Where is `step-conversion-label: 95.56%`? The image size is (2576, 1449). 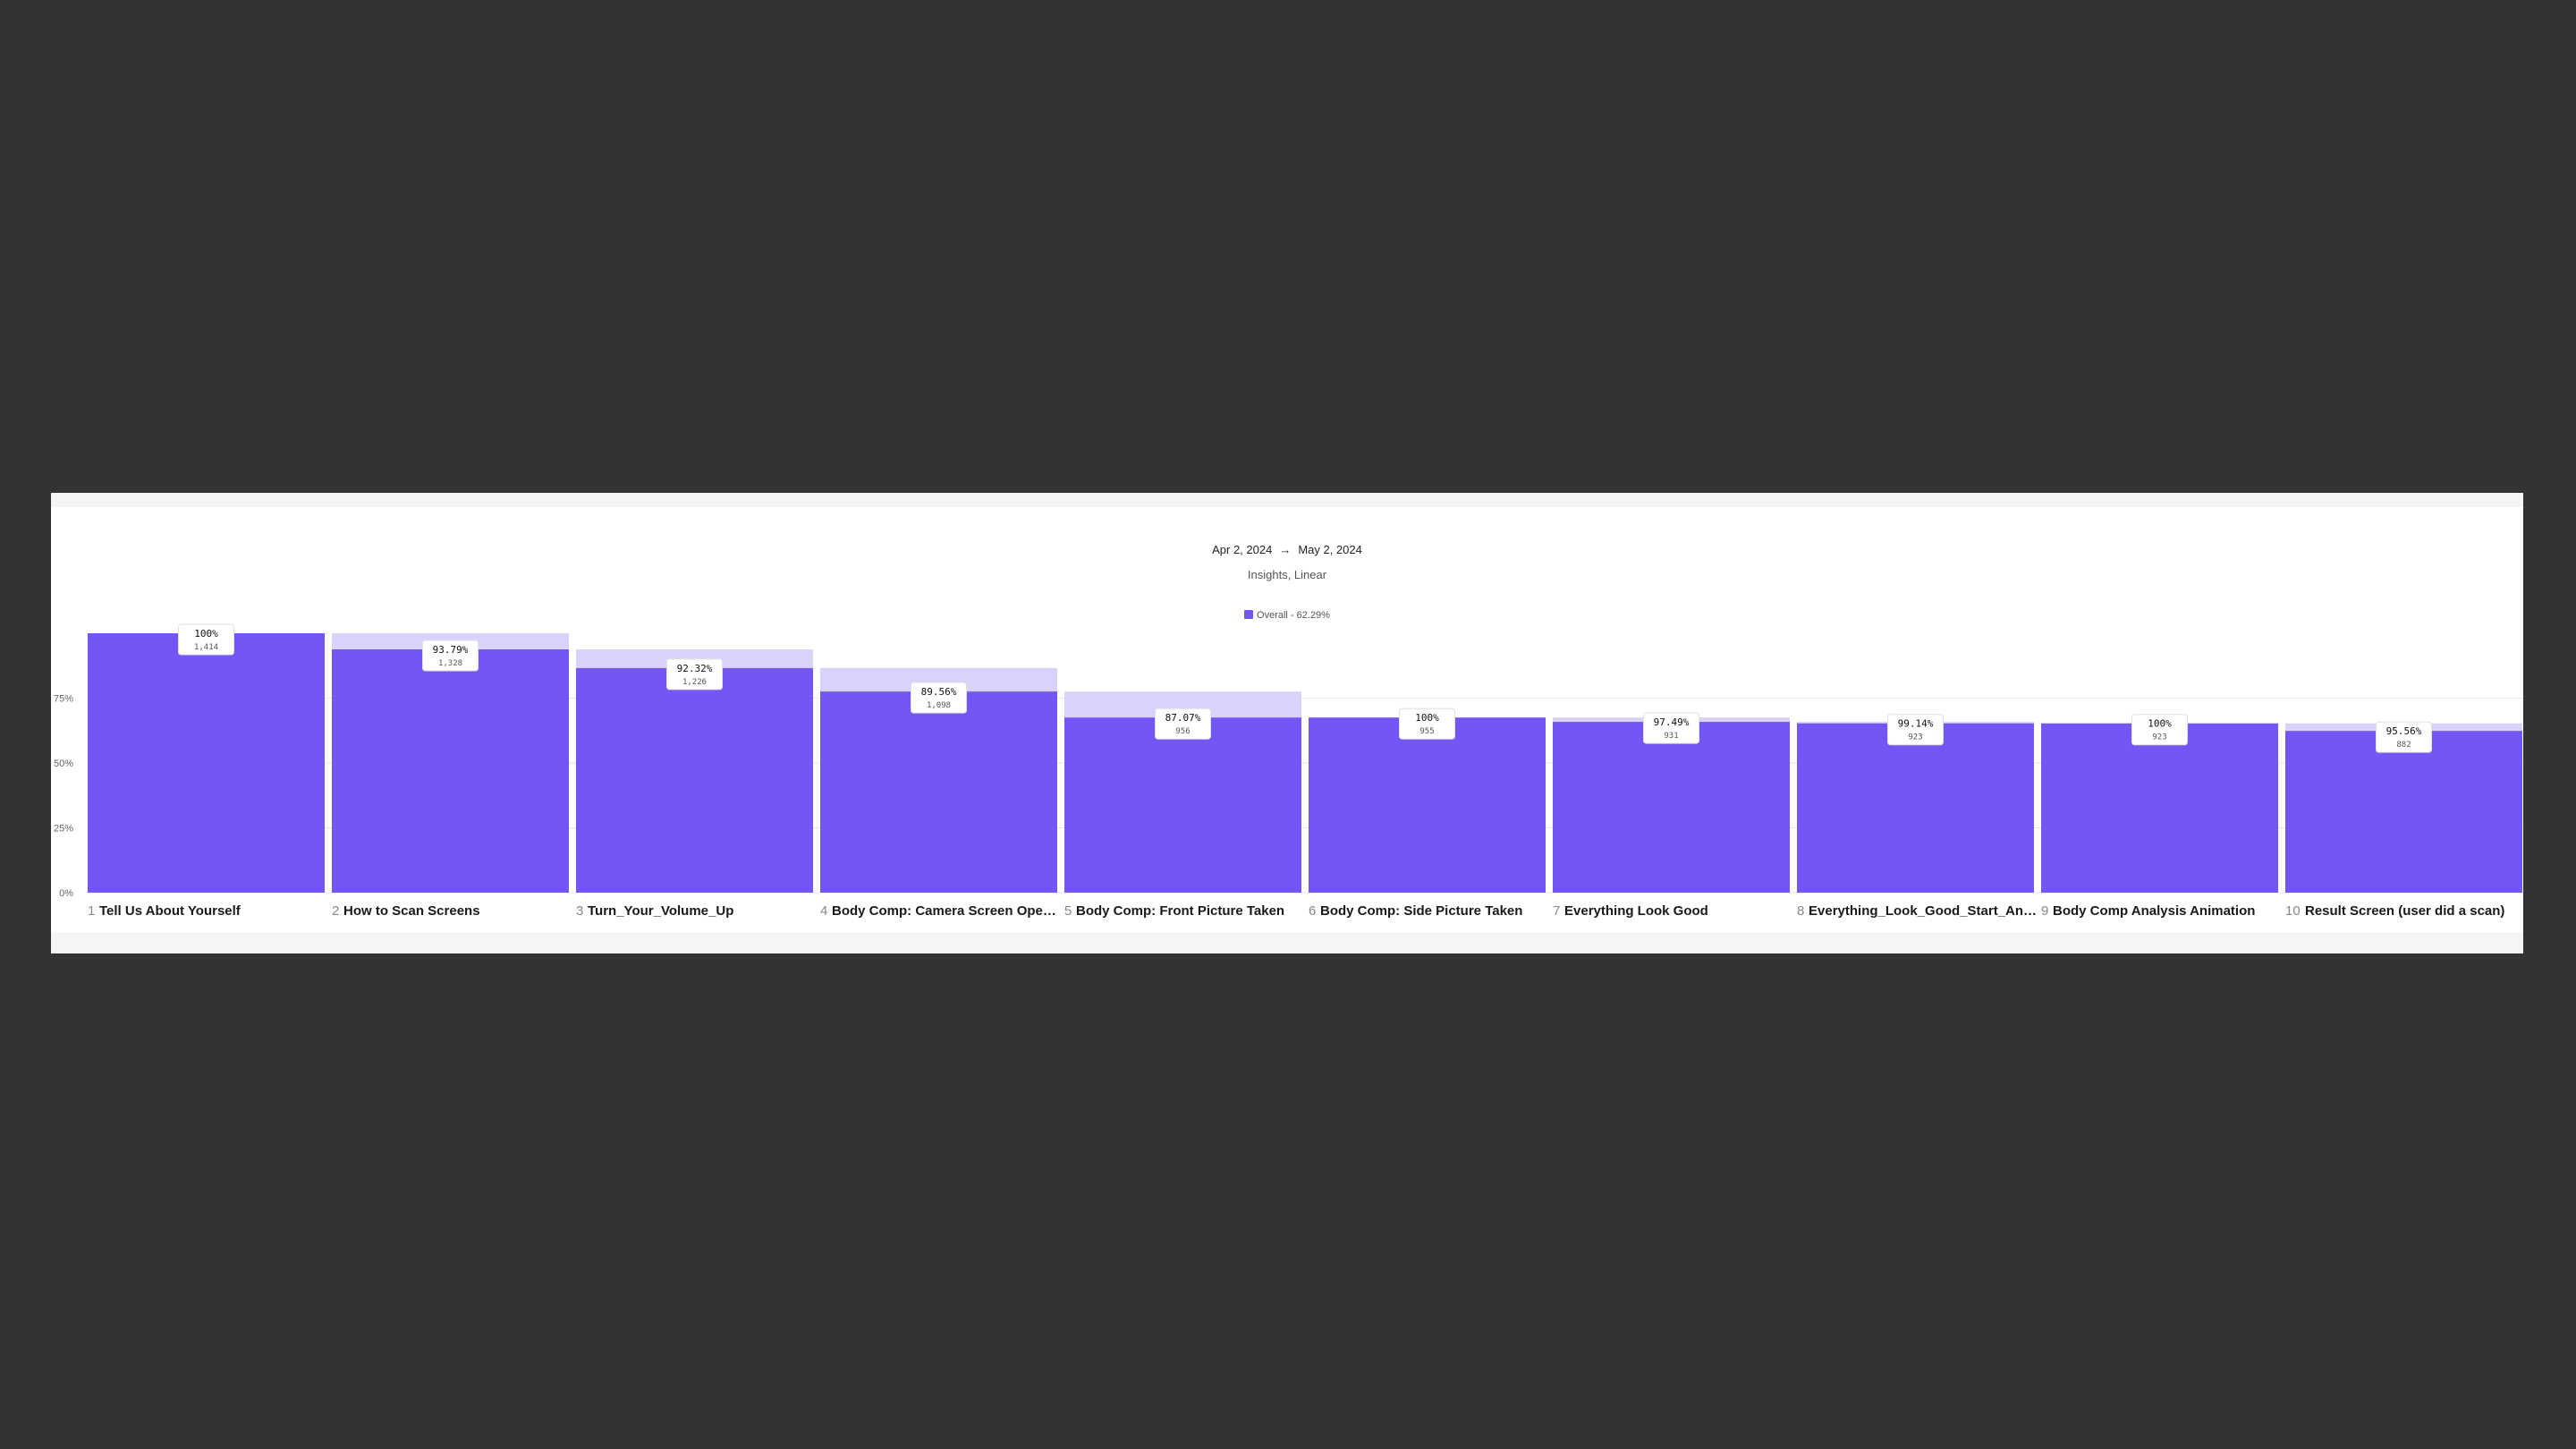 step-conversion-label: 95.56% is located at coordinates (2404, 731).